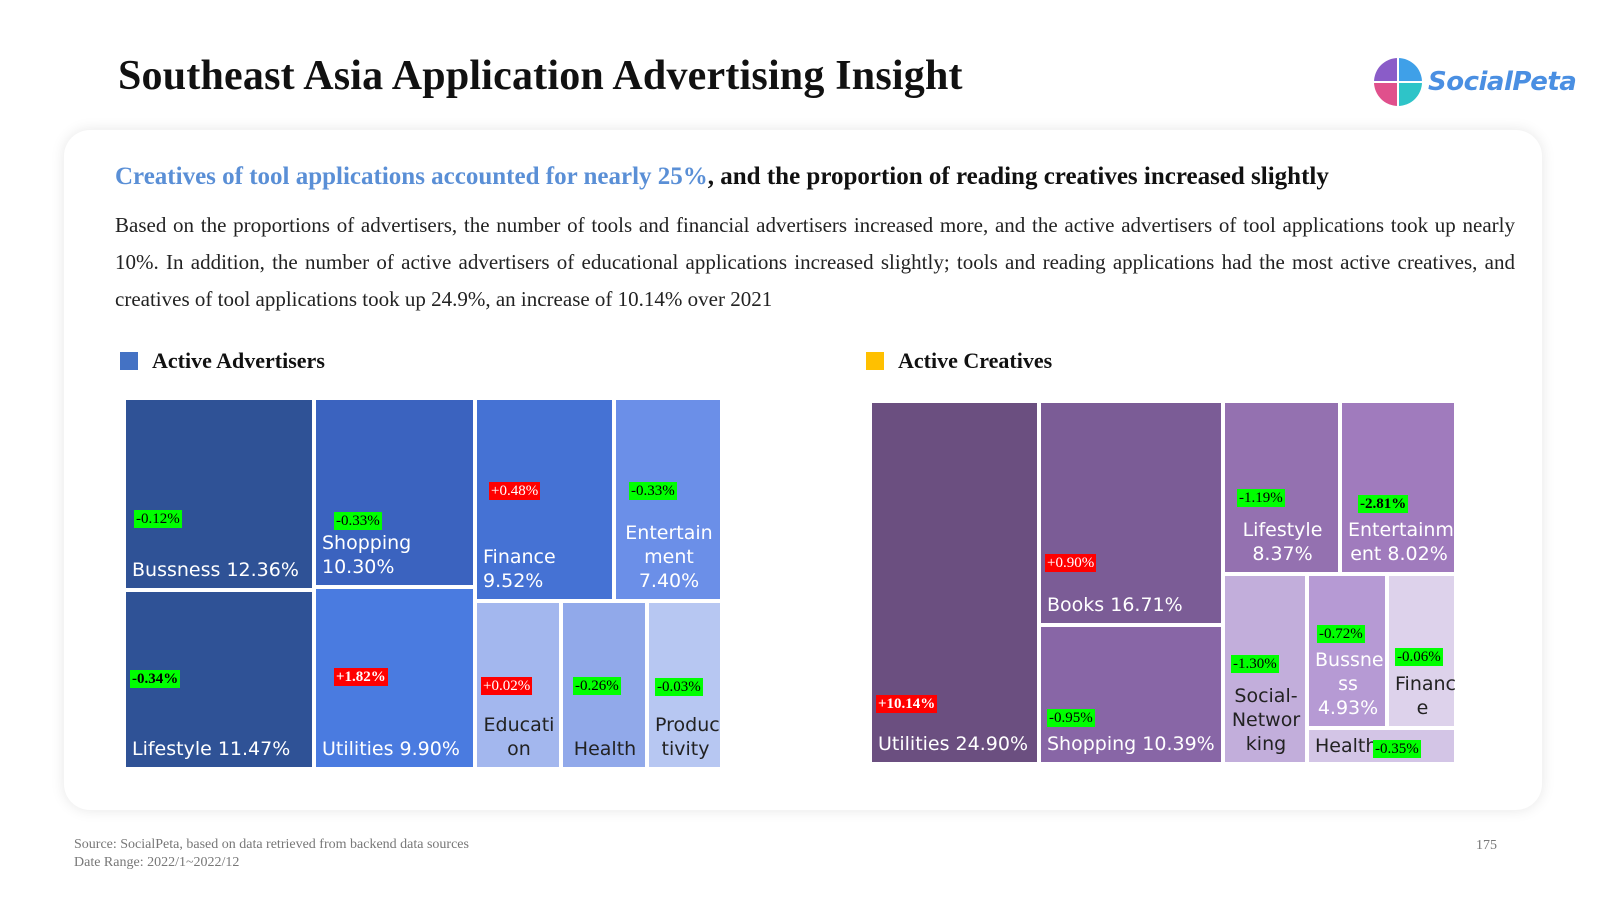 The height and width of the screenshot is (900, 1600). Describe the element at coordinates (1261, 498) in the screenshot. I see `change-badge: -1.19%` at that location.